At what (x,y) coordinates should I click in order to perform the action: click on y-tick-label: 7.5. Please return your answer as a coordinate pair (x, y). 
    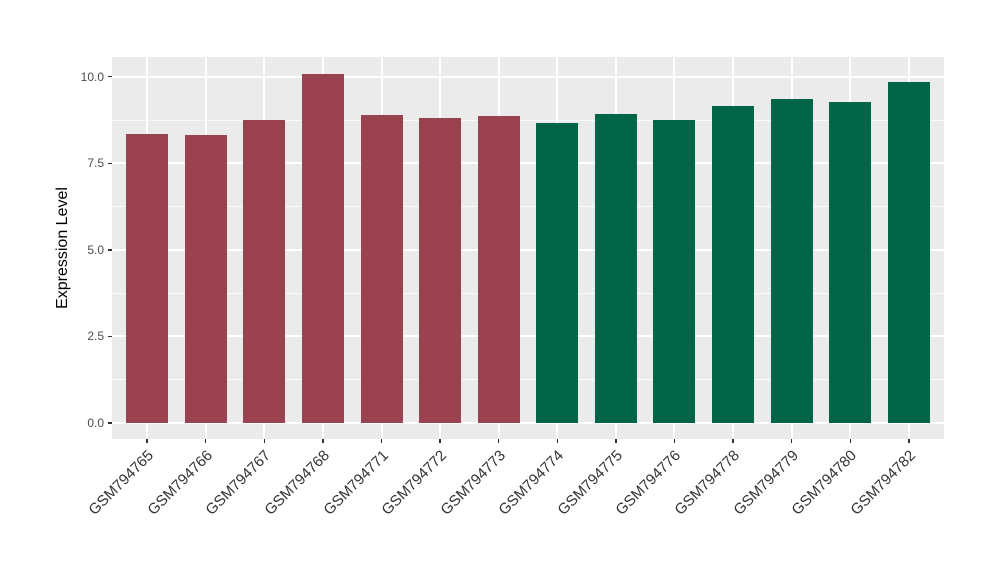
    Looking at the image, I should click on (95, 163).